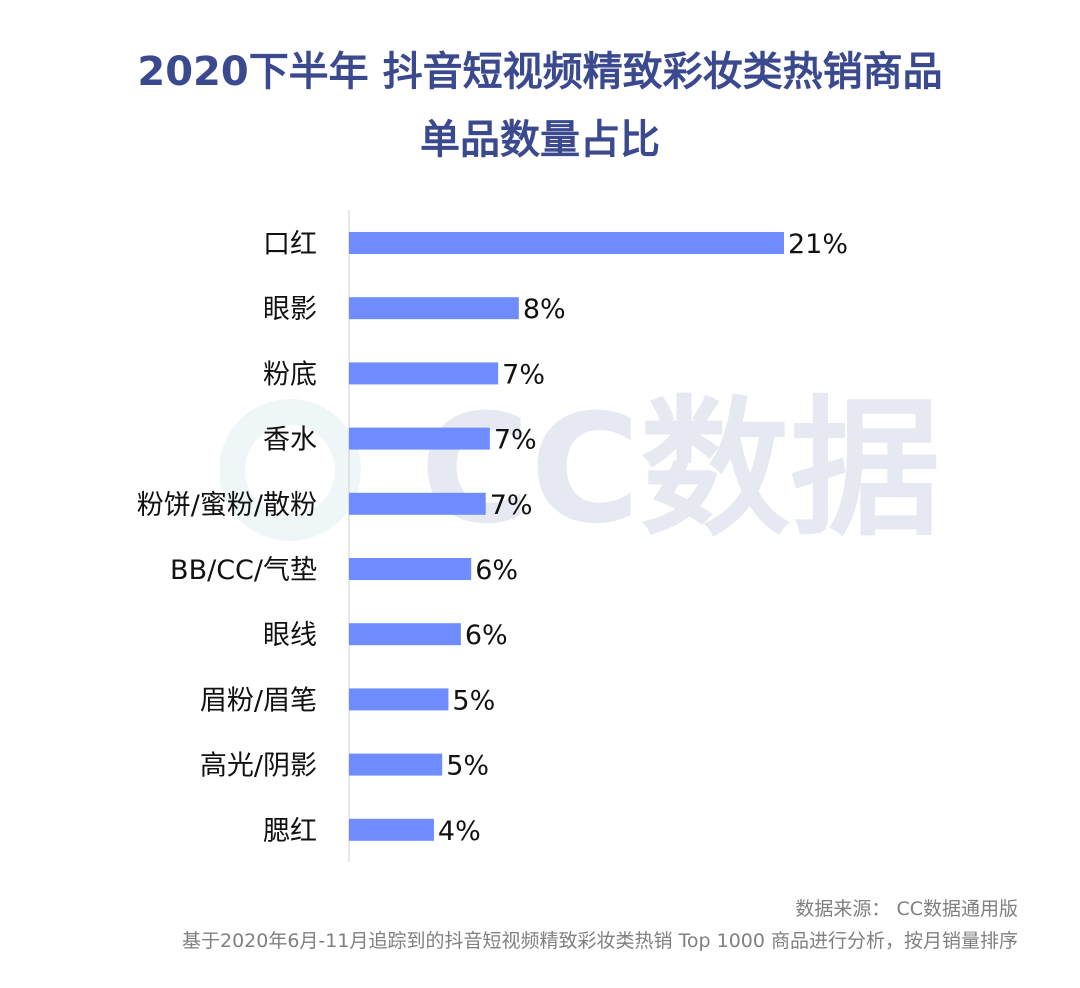  What do you see at coordinates (290, 309) in the screenshot?
I see `category-label: 眼影` at bounding box center [290, 309].